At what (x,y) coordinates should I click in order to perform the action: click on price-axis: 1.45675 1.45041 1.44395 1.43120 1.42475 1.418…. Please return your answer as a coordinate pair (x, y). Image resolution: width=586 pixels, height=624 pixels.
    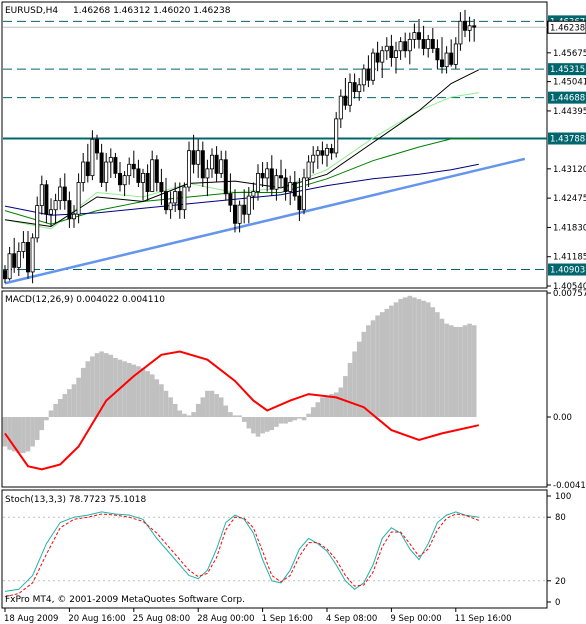
    Looking at the image, I should click on (566, 170).